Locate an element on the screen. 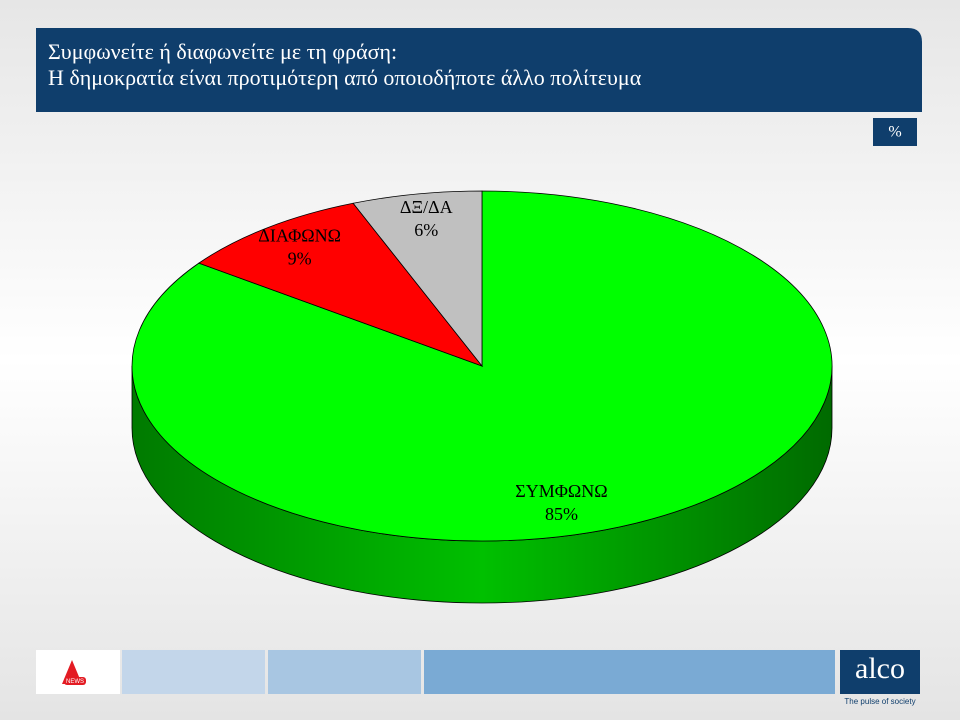 This screenshot has height=725, width=960. footer-logo-box is located at coordinates (78, 672).